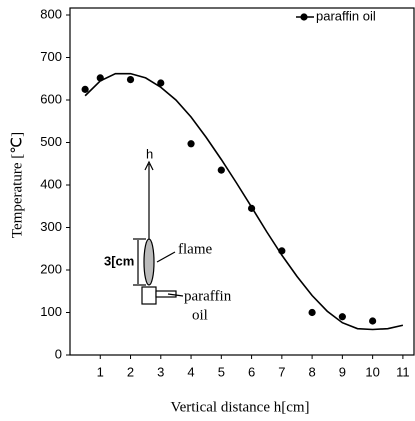 The width and height of the screenshot is (415, 421). I want to click on x-tick-label: 1, so click(100, 371).